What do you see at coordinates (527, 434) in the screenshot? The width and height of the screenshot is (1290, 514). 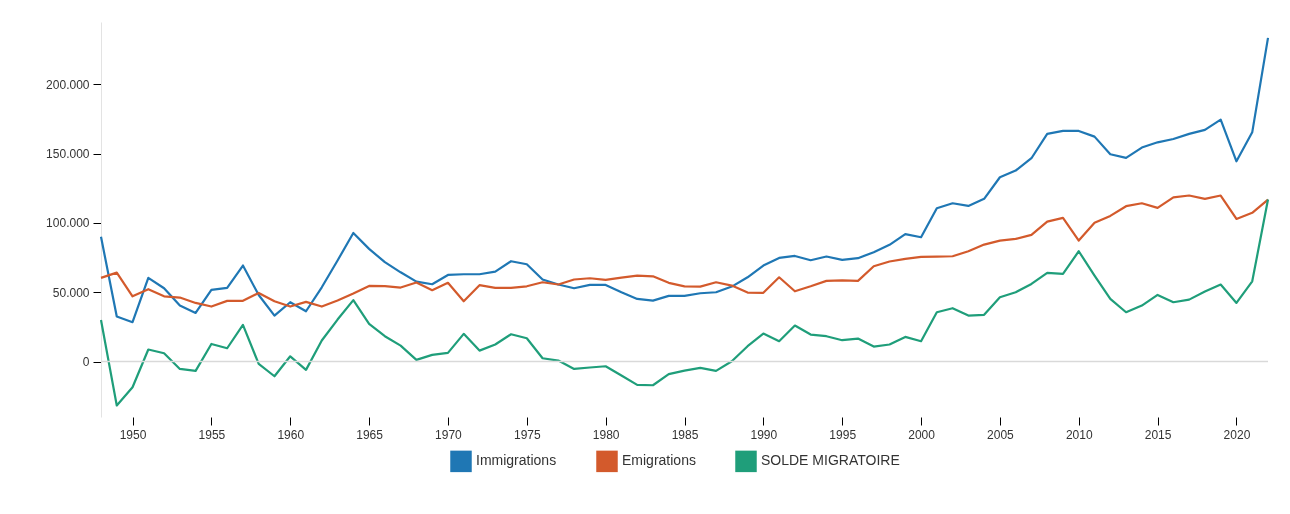 I see `x-tick-label: 1975` at bounding box center [527, 434].